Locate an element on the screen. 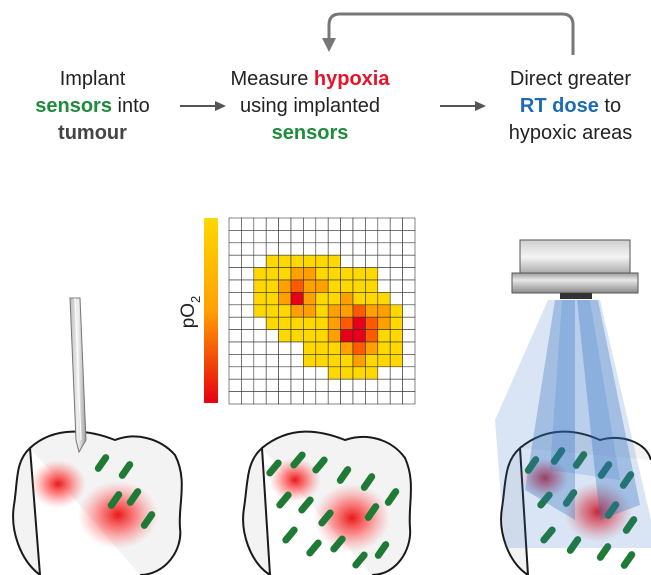 This screenshot has width=651, height=575. step-1-text: Implant sensors into tumour is located at coordinates (92, 106).